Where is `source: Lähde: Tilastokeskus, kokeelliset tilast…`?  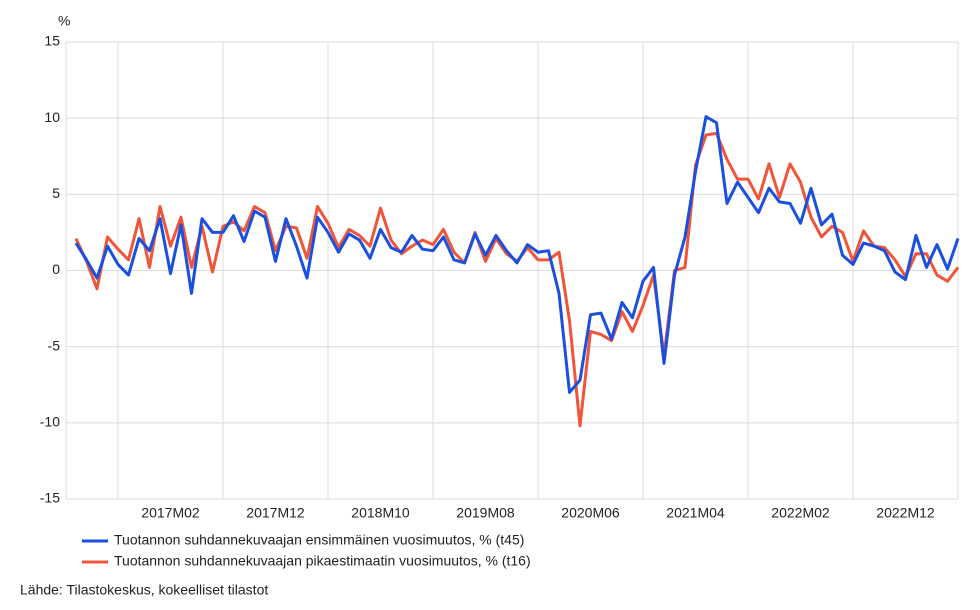 source: Lähde: Tilastokeskus, kokeelliset tilast… is located at coordinates (144, 590).